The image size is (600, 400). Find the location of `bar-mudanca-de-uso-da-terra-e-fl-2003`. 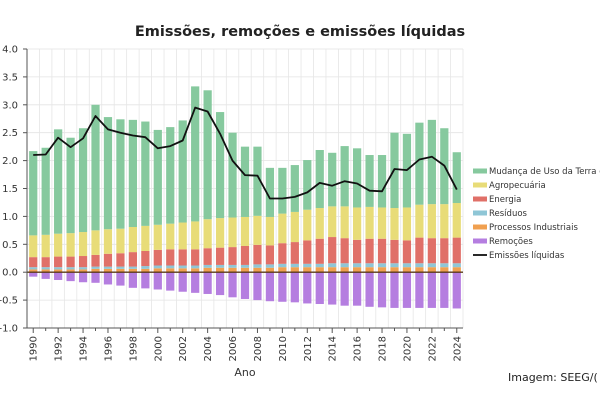

bar-mudanca-de-uso-da-terra-e-fl-2003 is located at coordinates (195, 154).